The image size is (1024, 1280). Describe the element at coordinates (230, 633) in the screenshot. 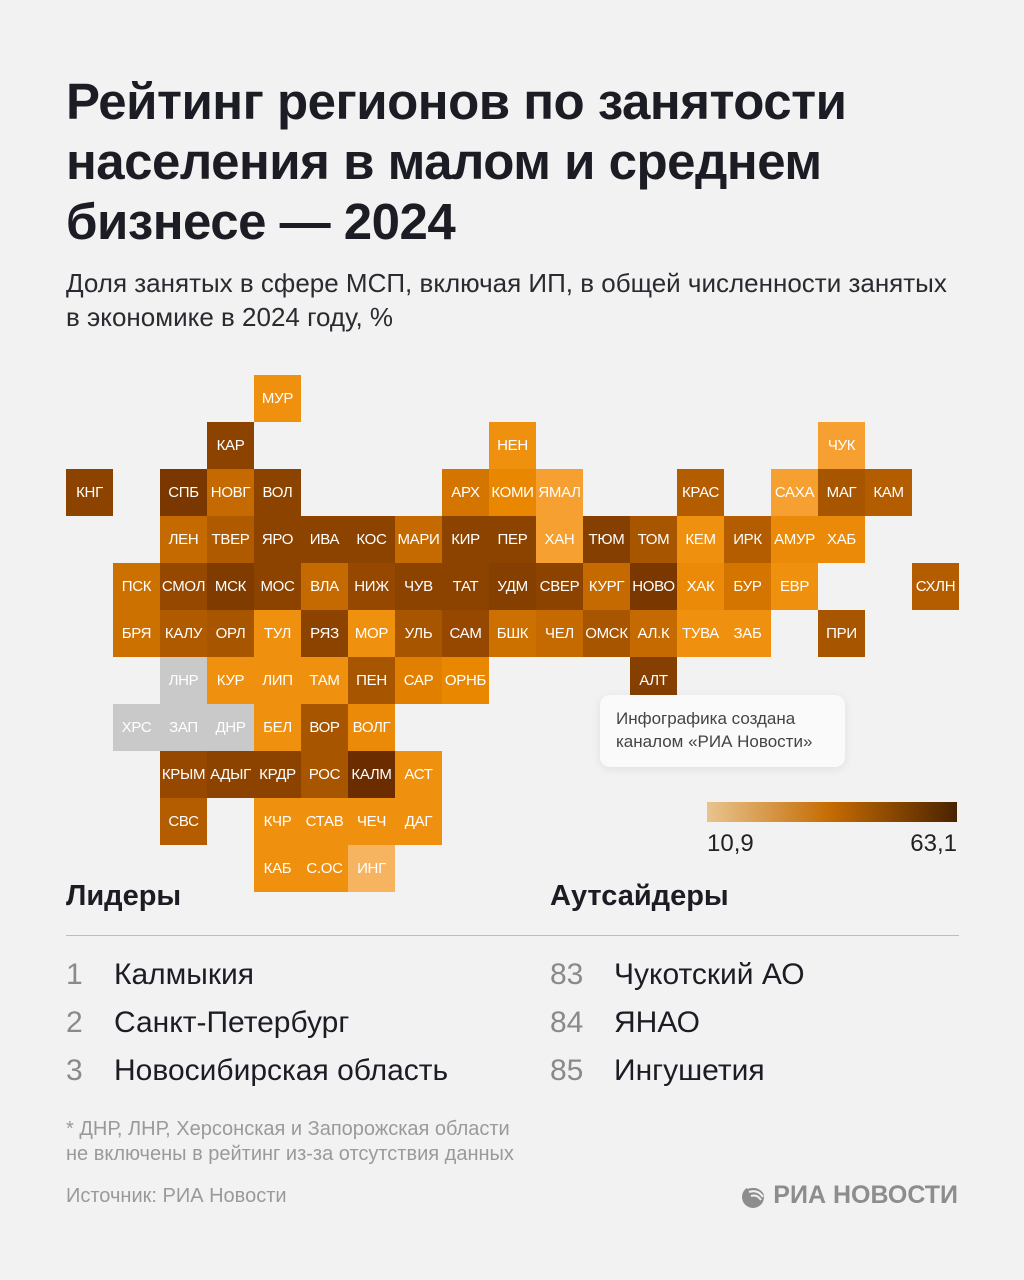

I see `region-tile: ОРЛ` at that location.